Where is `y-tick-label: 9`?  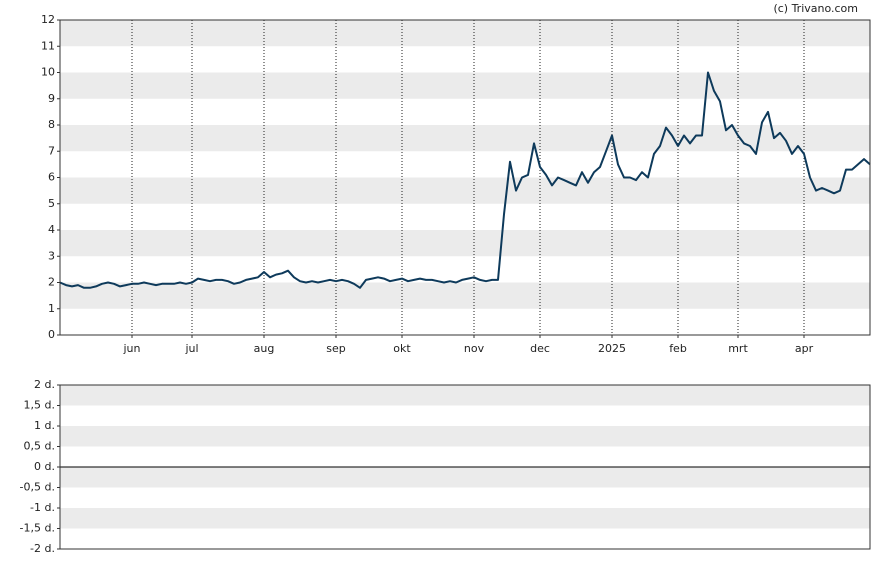 y-tick-label: 9 is located at coordinates (51, 98).